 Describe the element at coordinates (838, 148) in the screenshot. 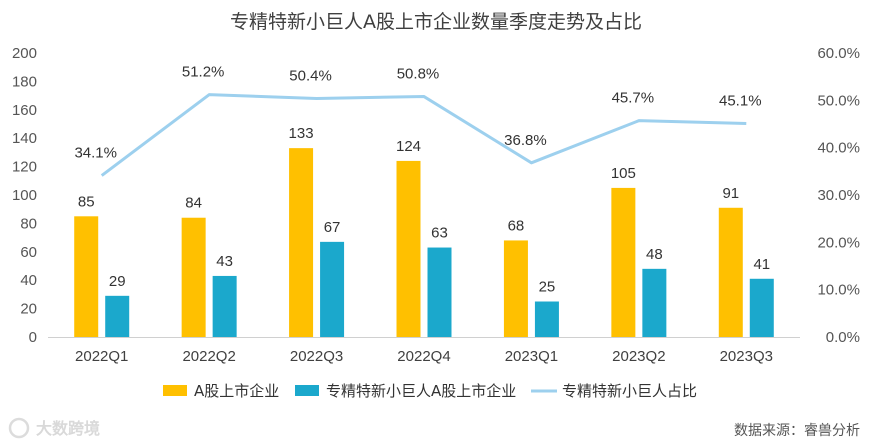

I see `y-right-tick-label: 40.0%` at that location.